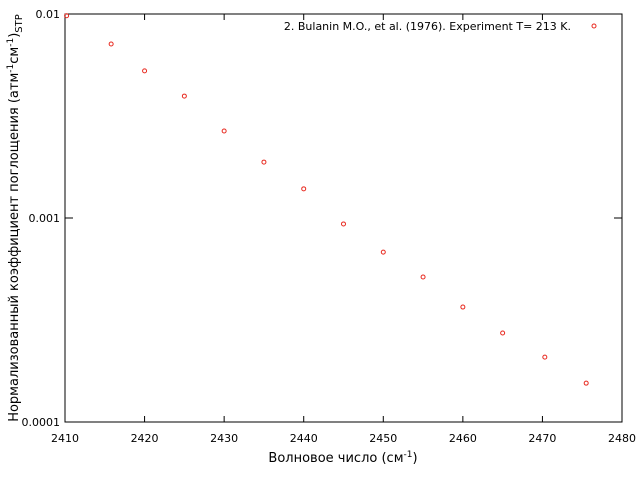  What do you see at coordinates (304, 438) in the screenshot?
I see `x-tick-label: 2440` at bounding box center [304, 438].